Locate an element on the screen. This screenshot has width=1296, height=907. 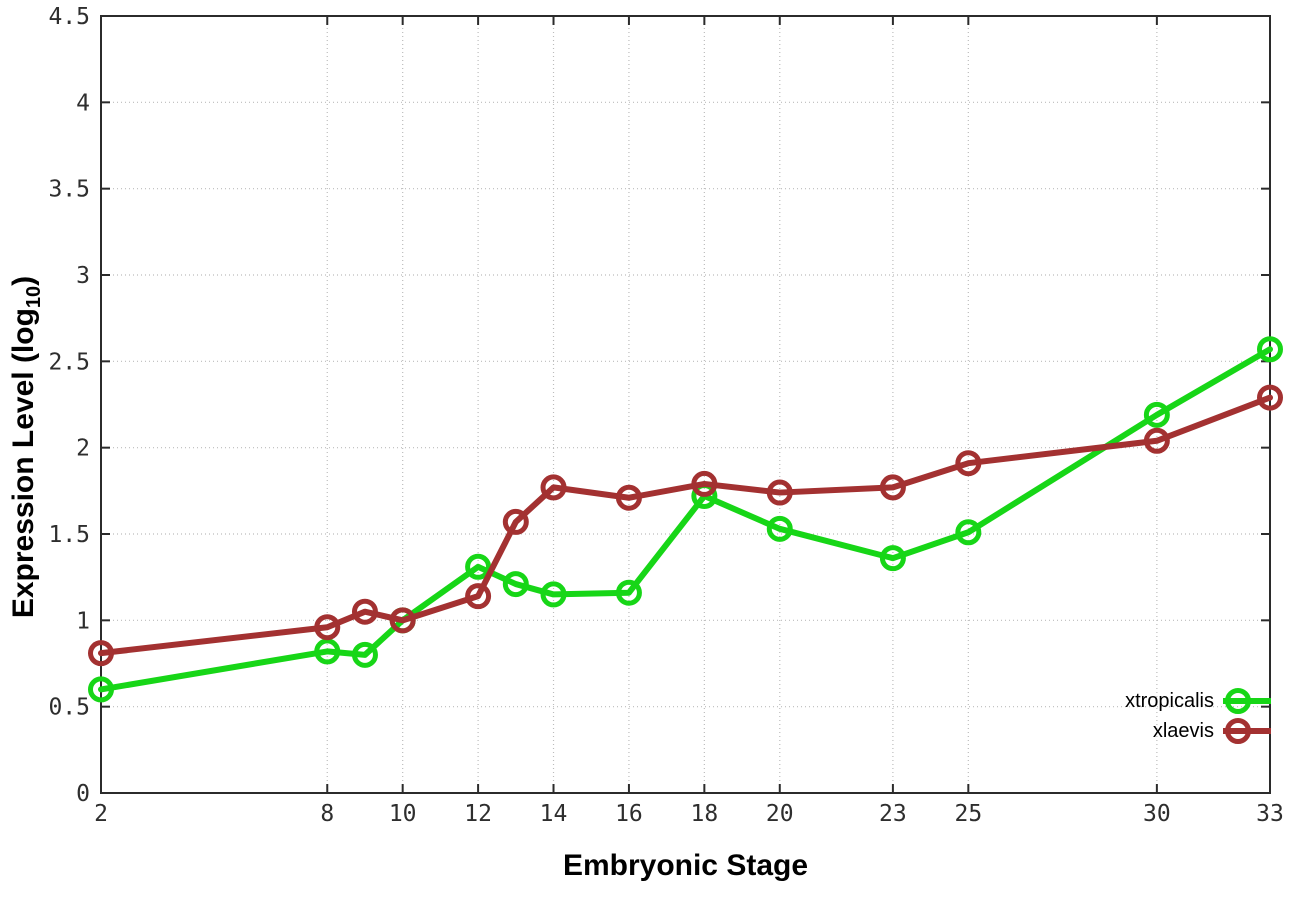
x-tick-label: 23 is located at coordinates (893, 814).